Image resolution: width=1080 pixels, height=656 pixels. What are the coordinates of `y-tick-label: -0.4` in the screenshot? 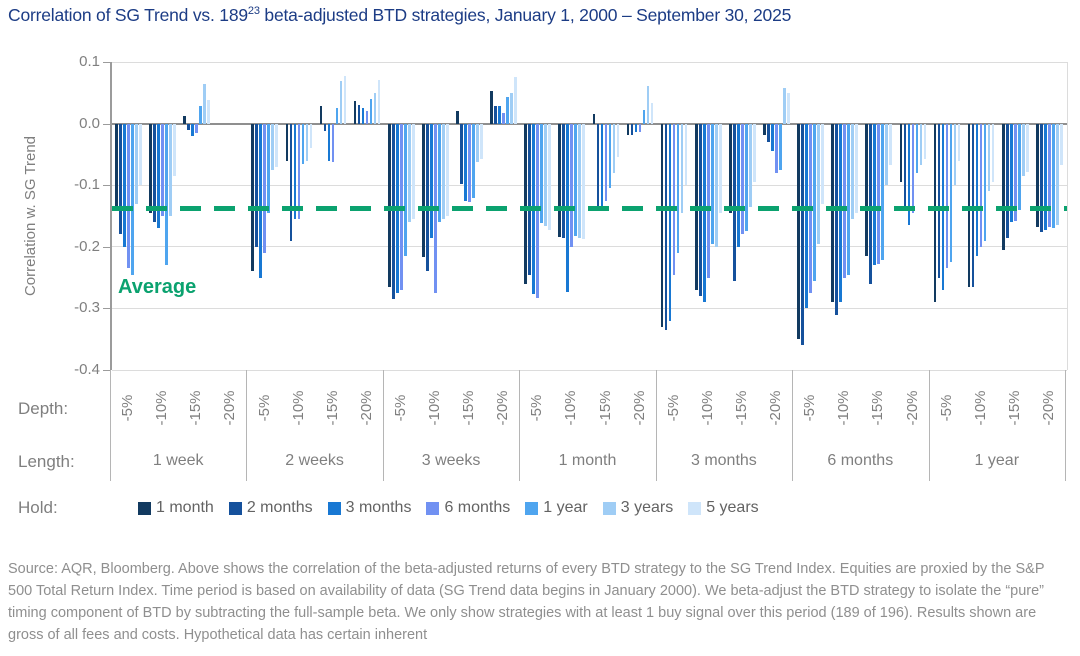 It's located at (87, 369).